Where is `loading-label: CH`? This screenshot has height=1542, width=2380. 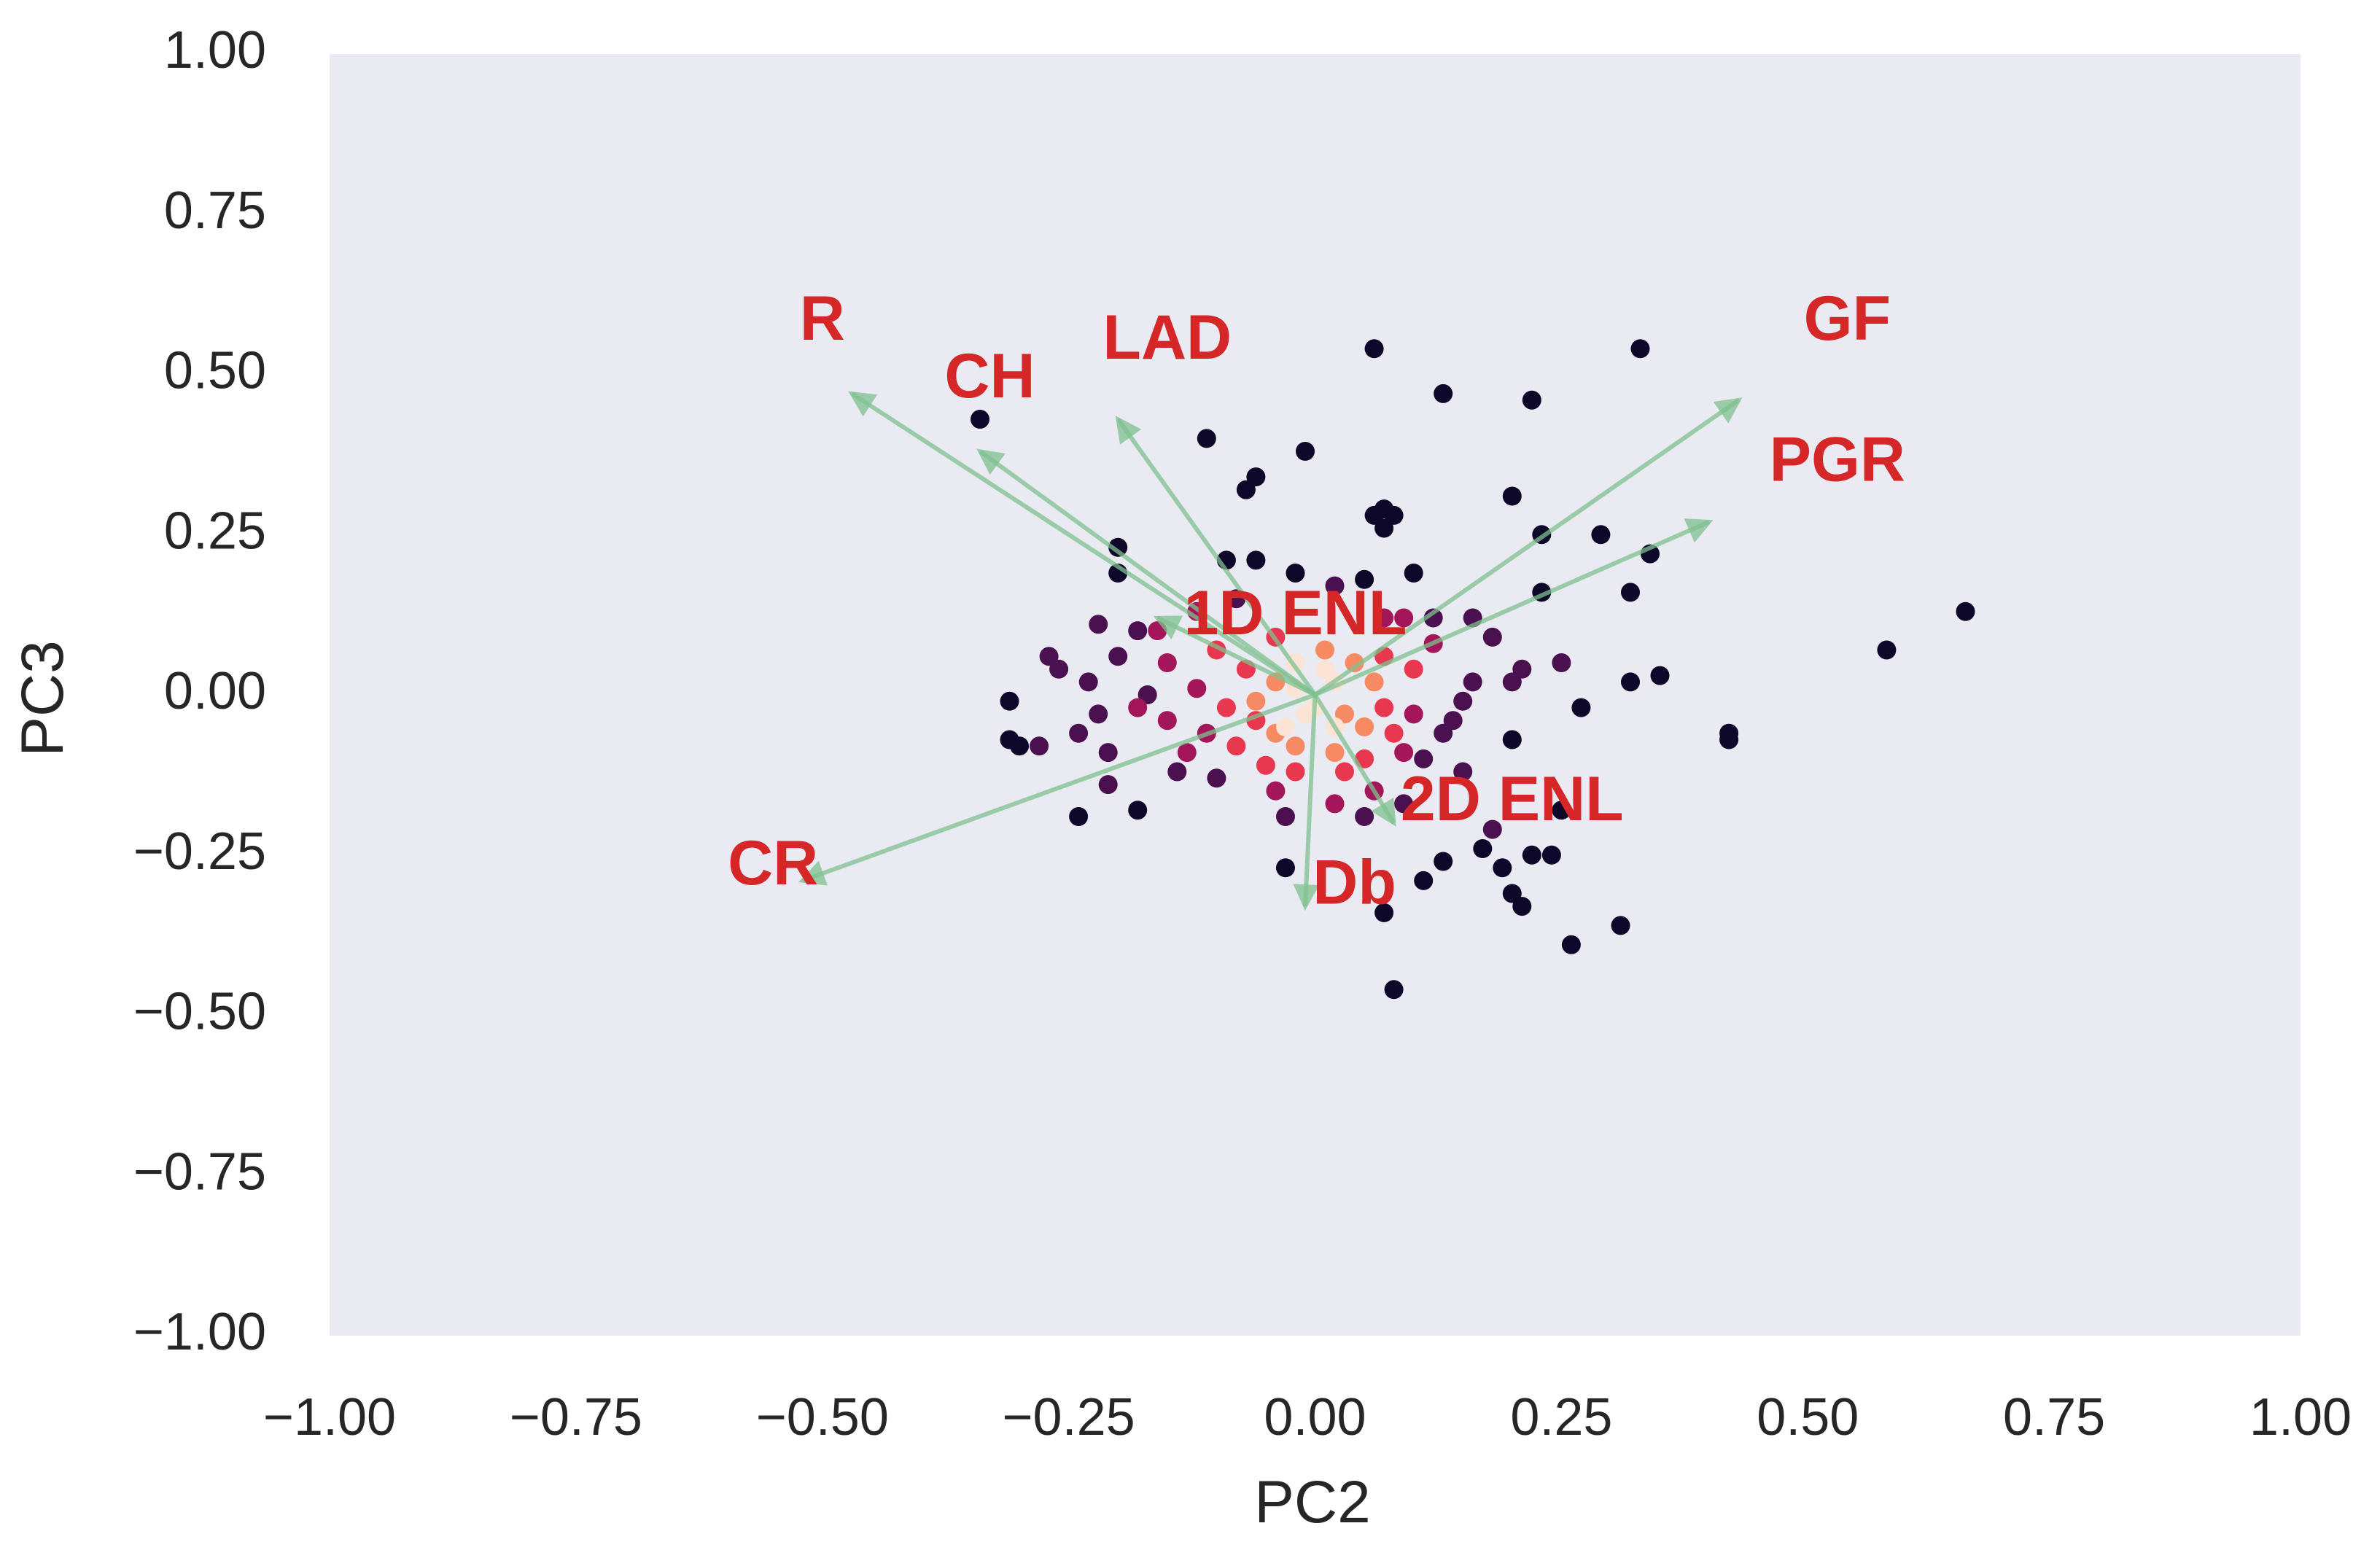 loading-label: CH is located at coordinates (989, 376).